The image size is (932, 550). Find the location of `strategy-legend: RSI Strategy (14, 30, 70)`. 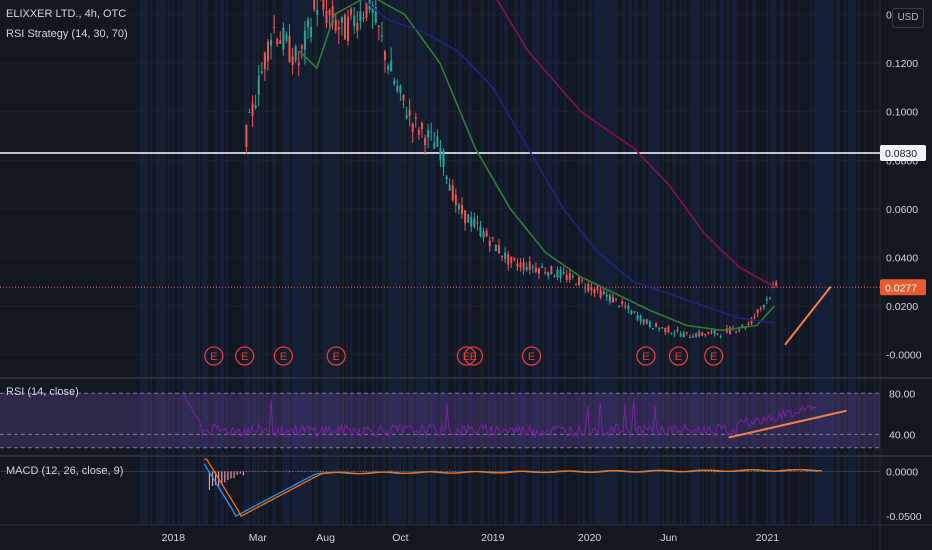

strategy-legend: RSI Strategy (14, 30, 70) is located at coordinates (67, 34).